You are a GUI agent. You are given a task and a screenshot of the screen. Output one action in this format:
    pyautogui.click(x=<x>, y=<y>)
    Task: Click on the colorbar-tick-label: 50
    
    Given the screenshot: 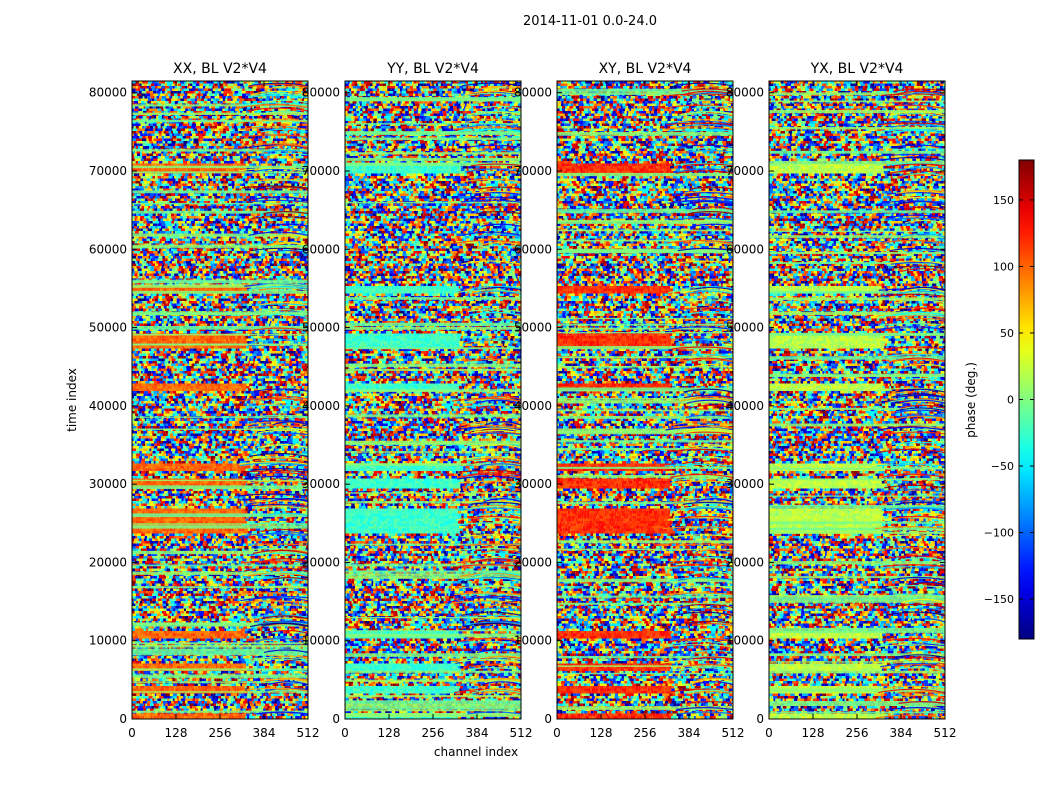 What is the action you would take?
    pyautogui.click(x=1007, y=333)
    